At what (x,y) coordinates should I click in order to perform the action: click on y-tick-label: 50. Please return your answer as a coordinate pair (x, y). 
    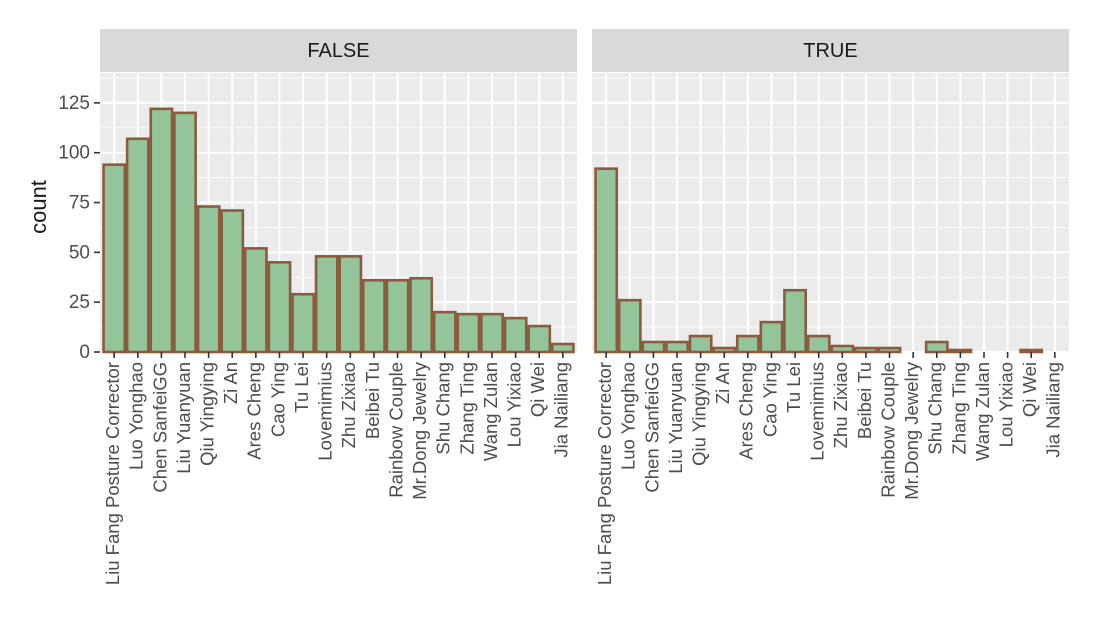
    Looking at the image, I should click on (79, 252).